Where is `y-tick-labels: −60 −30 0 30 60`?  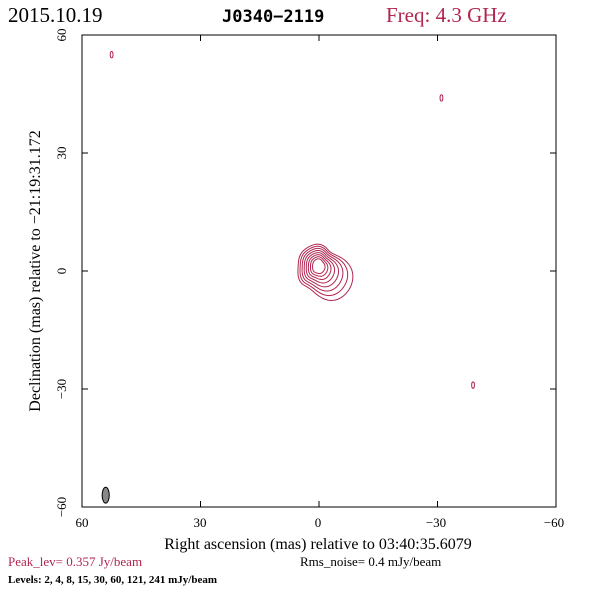
y-tick-labels: −60 −30 0 30 60 is located at coordinates (61, 273).